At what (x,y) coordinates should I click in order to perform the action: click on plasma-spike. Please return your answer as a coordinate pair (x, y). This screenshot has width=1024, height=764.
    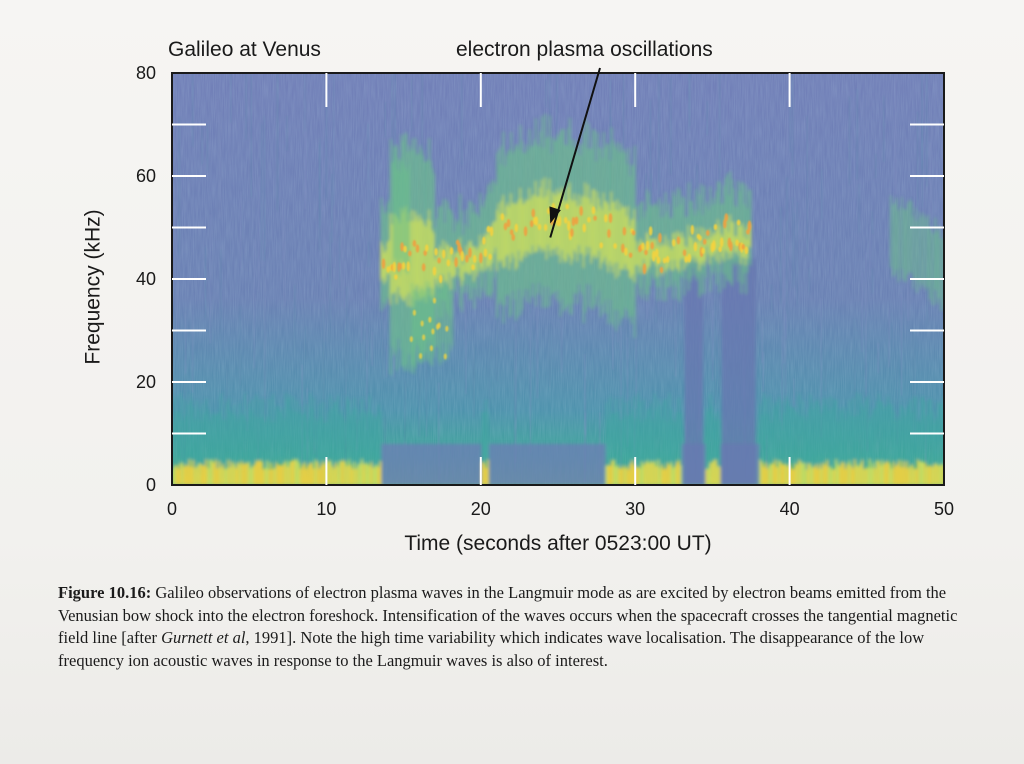
    Looking at the image, I should click on (418, 320).